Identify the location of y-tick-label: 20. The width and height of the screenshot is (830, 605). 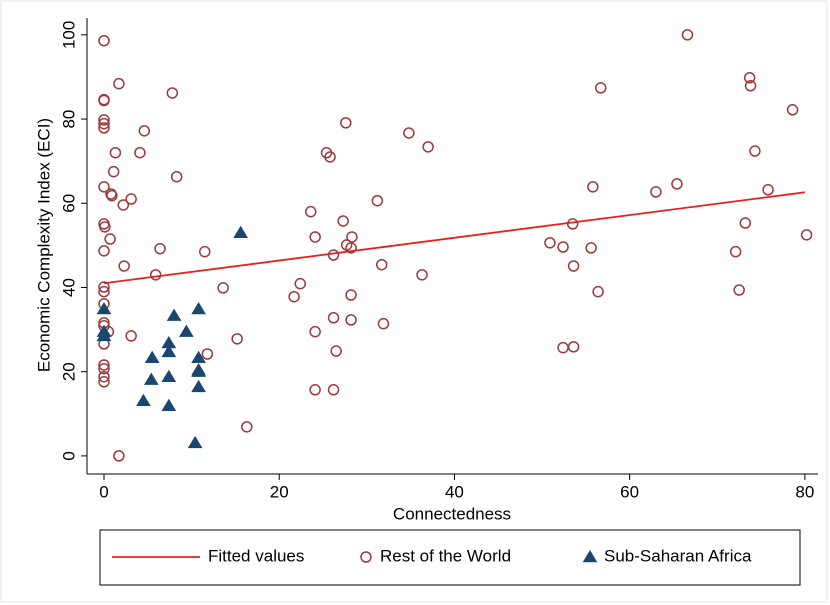
(68, 371).